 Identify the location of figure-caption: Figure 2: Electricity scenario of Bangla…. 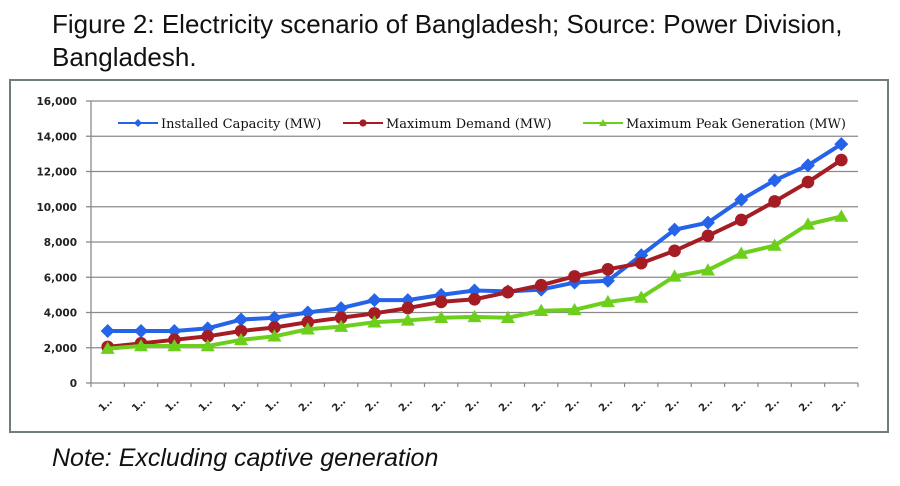
(447, 40).